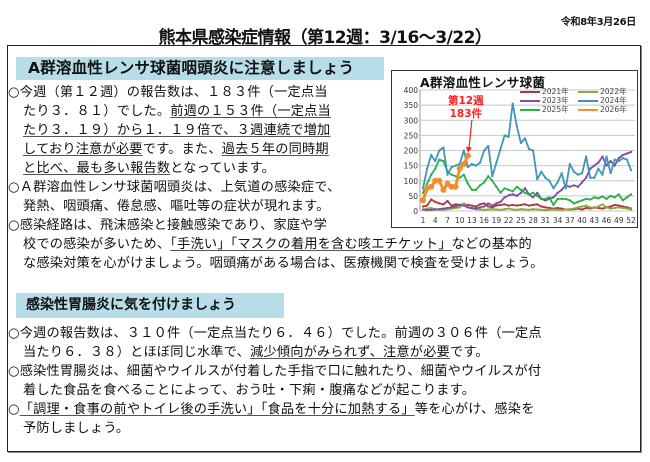 This screenshot has width=650, height=462. What do you see at coordinates (598, 22) in the screenshot?
I see `report-date: 令和8年3月26日` at bounding box center [598, 22].